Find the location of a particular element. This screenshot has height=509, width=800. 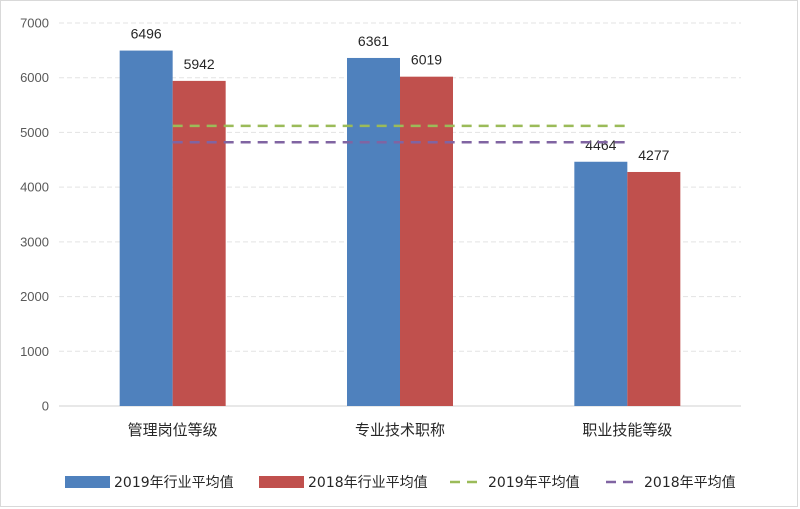

legend-label: 2019年平均值 is located at coordinates (534, 483).